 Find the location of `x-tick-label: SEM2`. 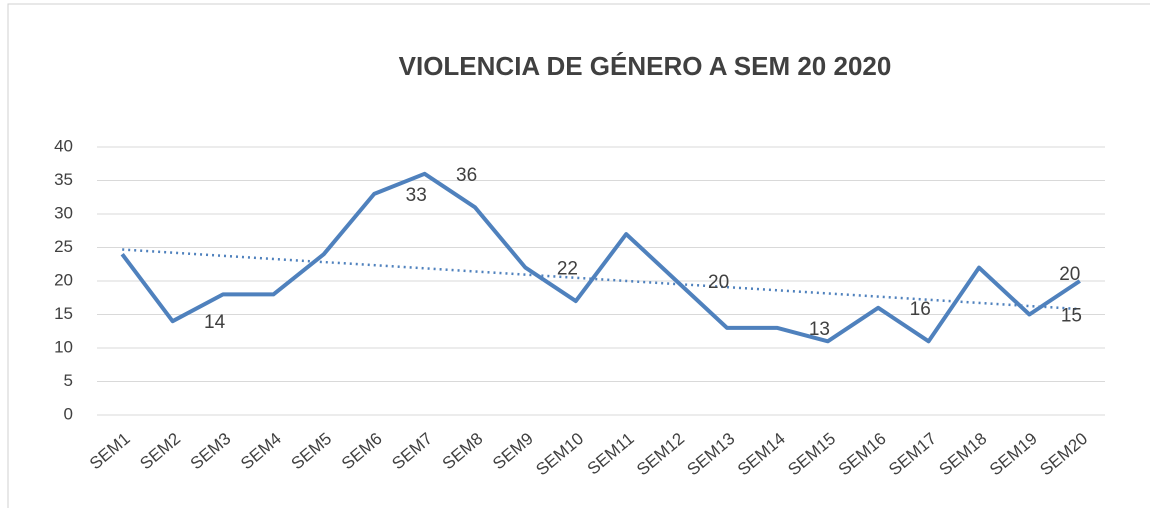

x-tick-label: SEM2 is located at coordinates (160, 451).